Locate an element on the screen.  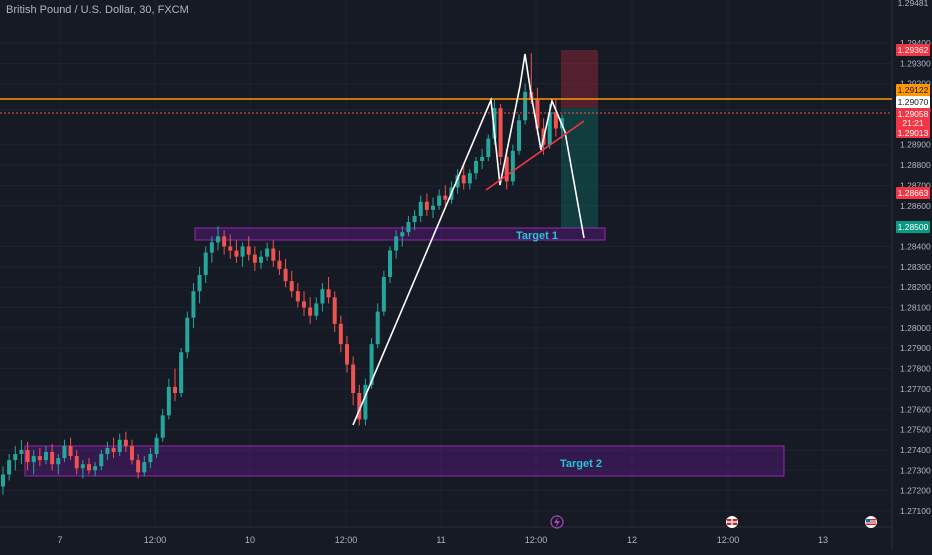
symbol-title: British Pound / U.S. Dollar, 30, FXCM is located at coordinates (97, 10).